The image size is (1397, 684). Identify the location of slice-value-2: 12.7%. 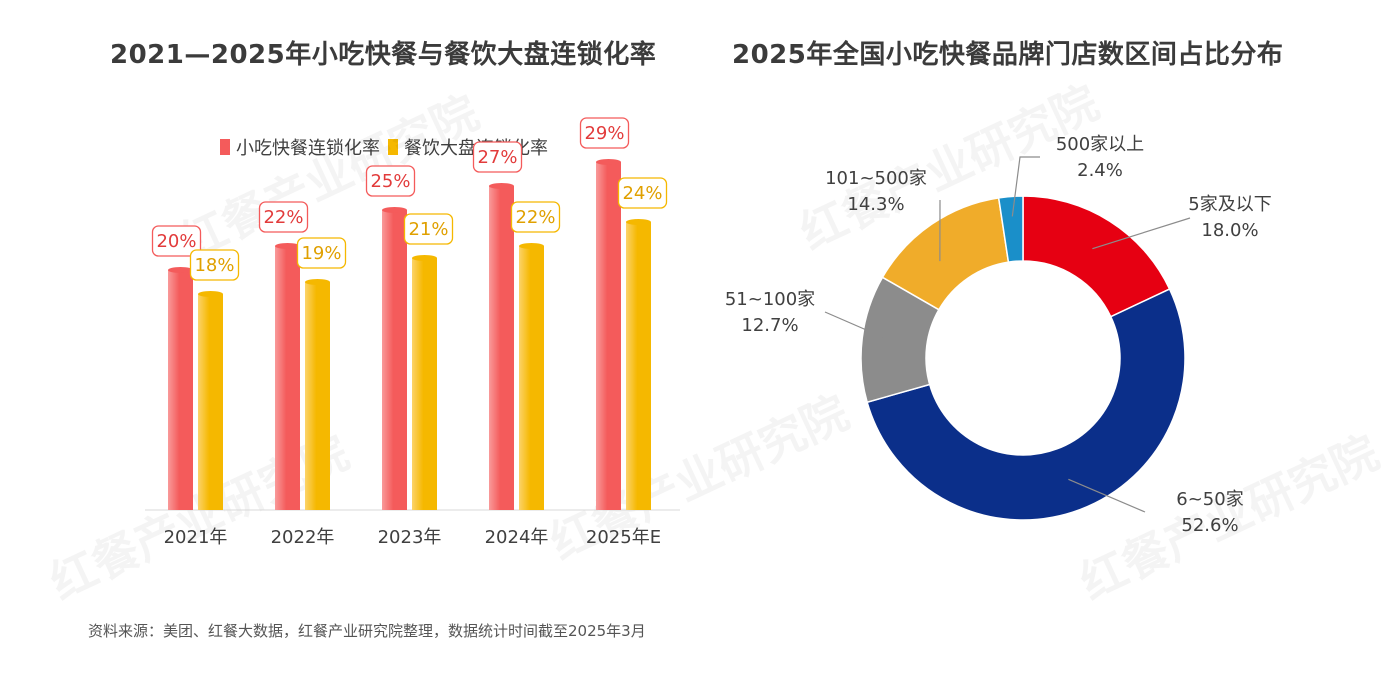
(769, 325).